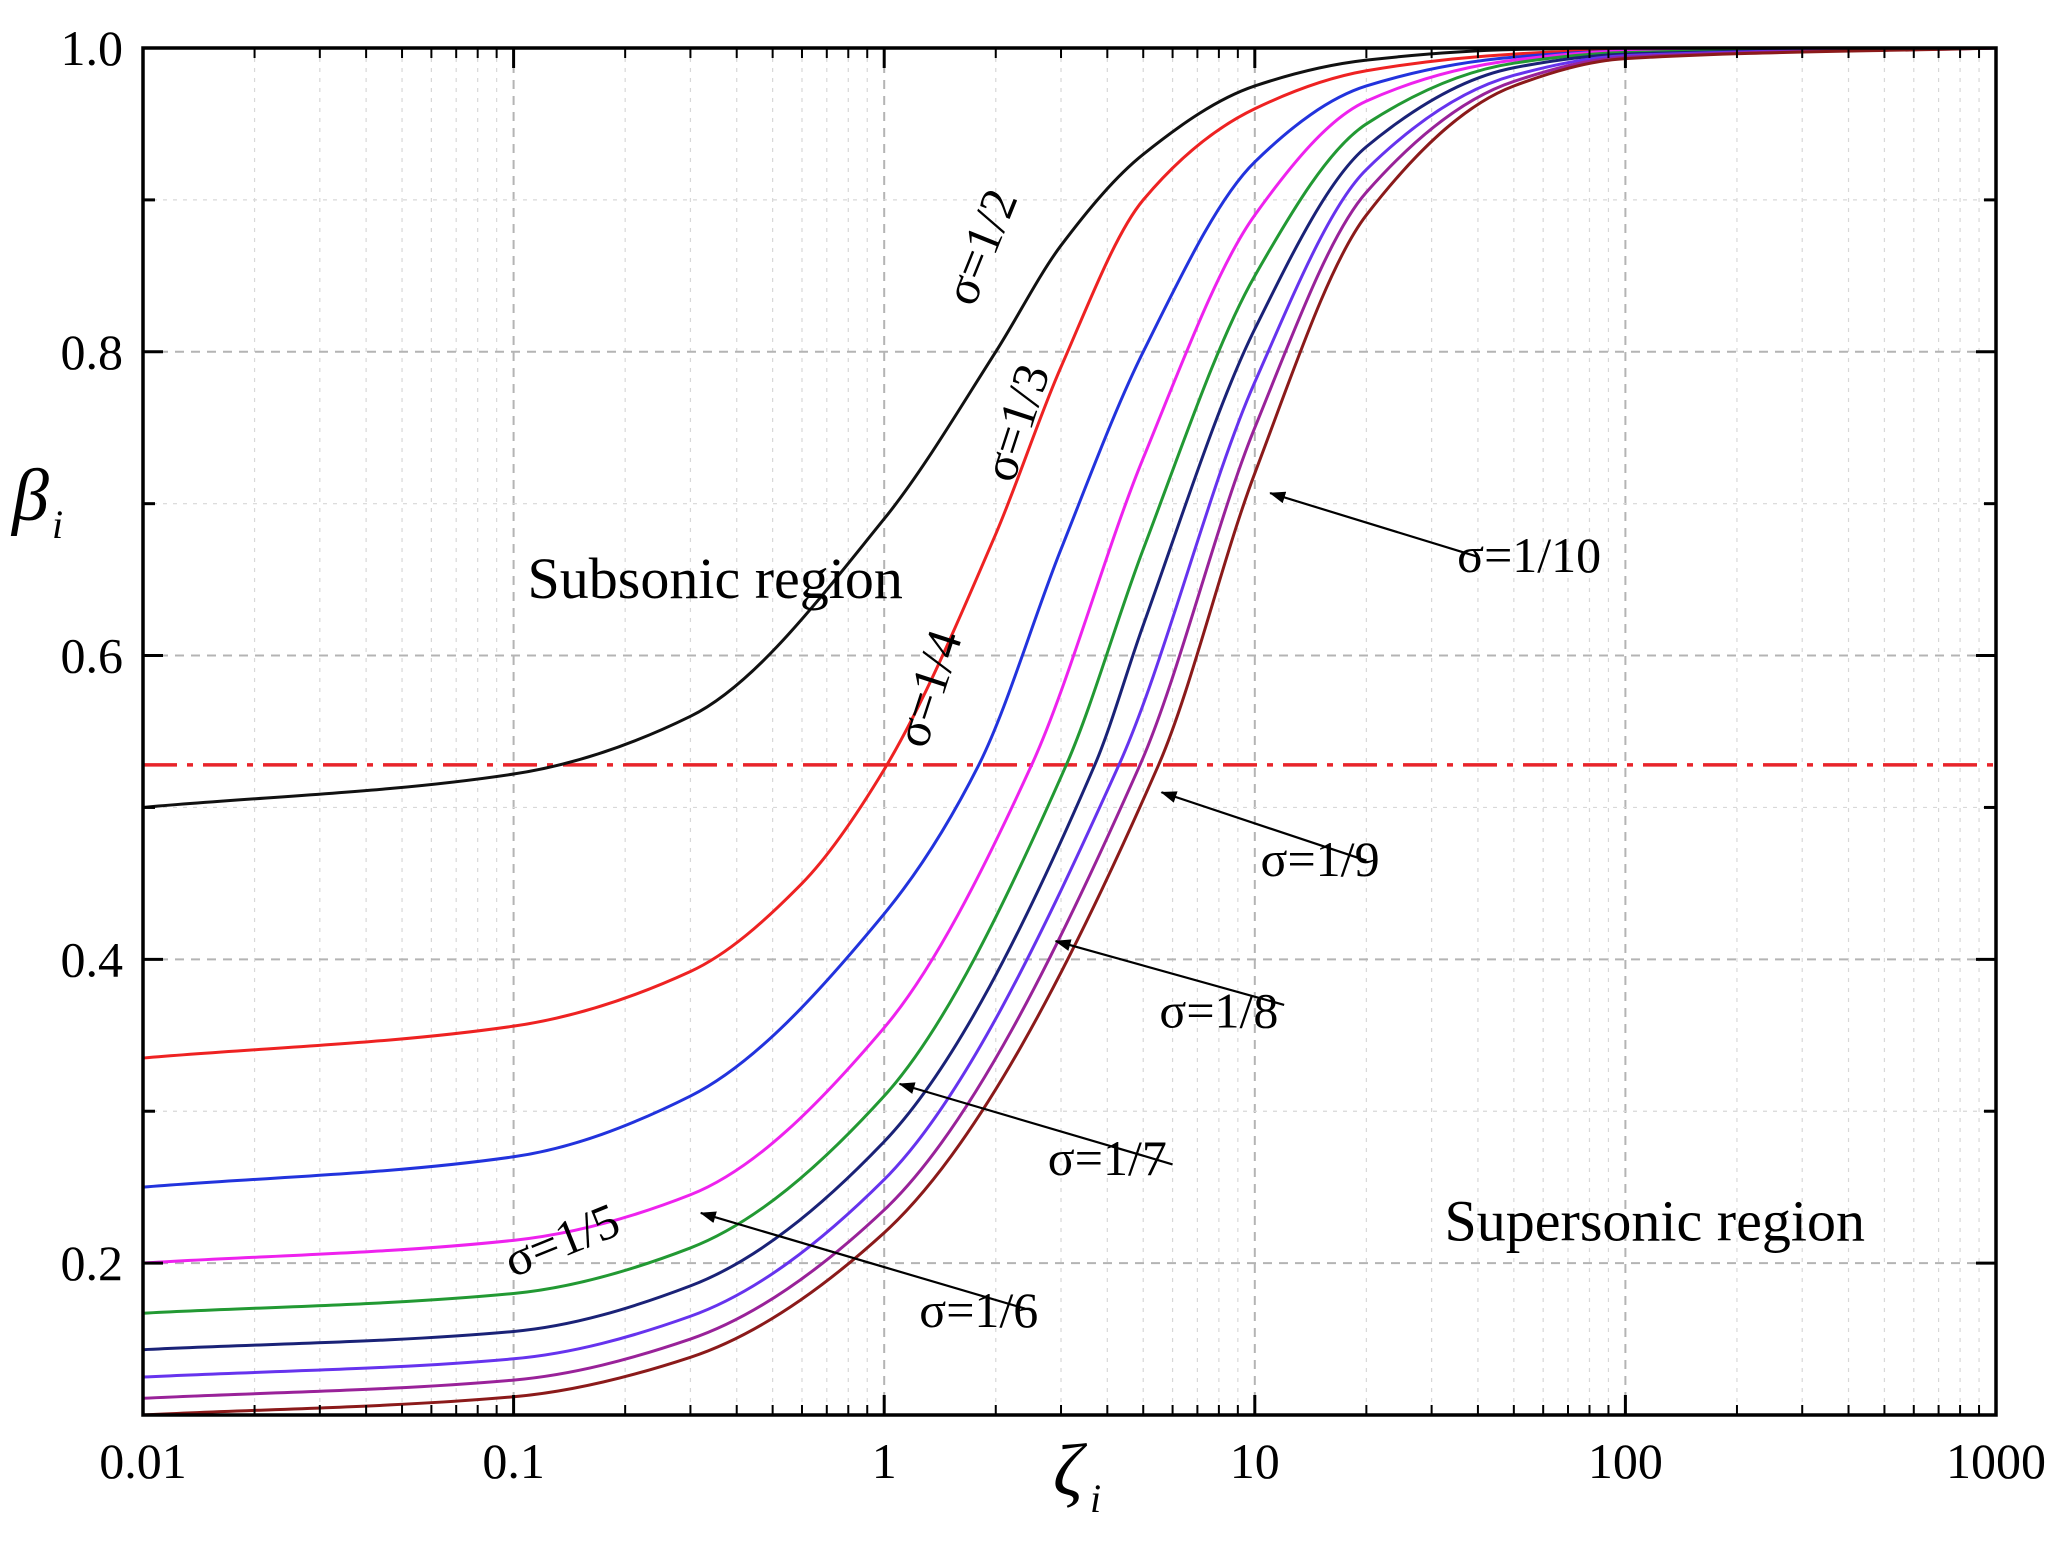 The image size is (2065, 1543). What do you see at coordinates (92, 352) in the screenshot?
I see `y-tick-label: 0.8` at bounding box center [92, 352].